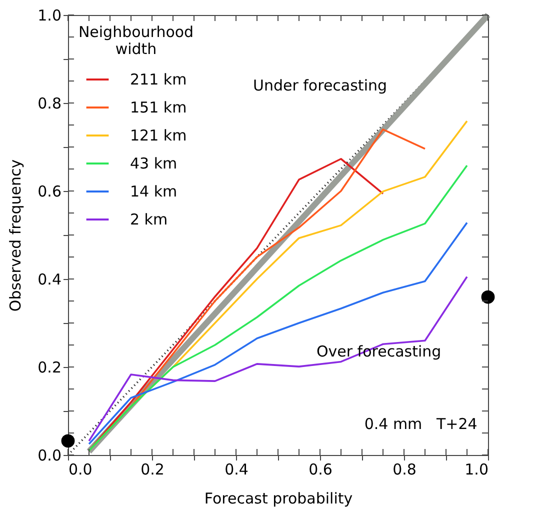  I want to click on x-tick-label: 0.0, so click(80, 469).